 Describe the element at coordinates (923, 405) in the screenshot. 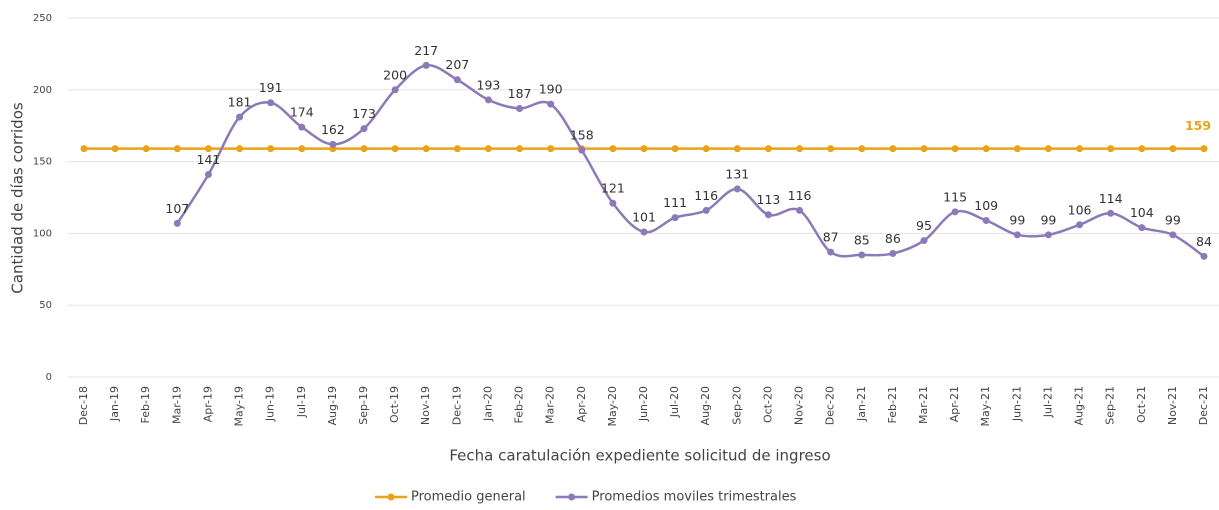

I see `x-tick-label: Mar-21` at that location.